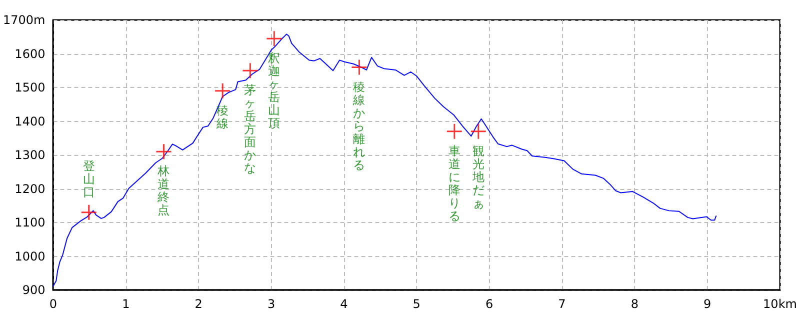 This screenshot has height=320, width=800. Describe the element at coordinates (198, 304) in the screenshot. I see `x-tick-label: 2` at that location.